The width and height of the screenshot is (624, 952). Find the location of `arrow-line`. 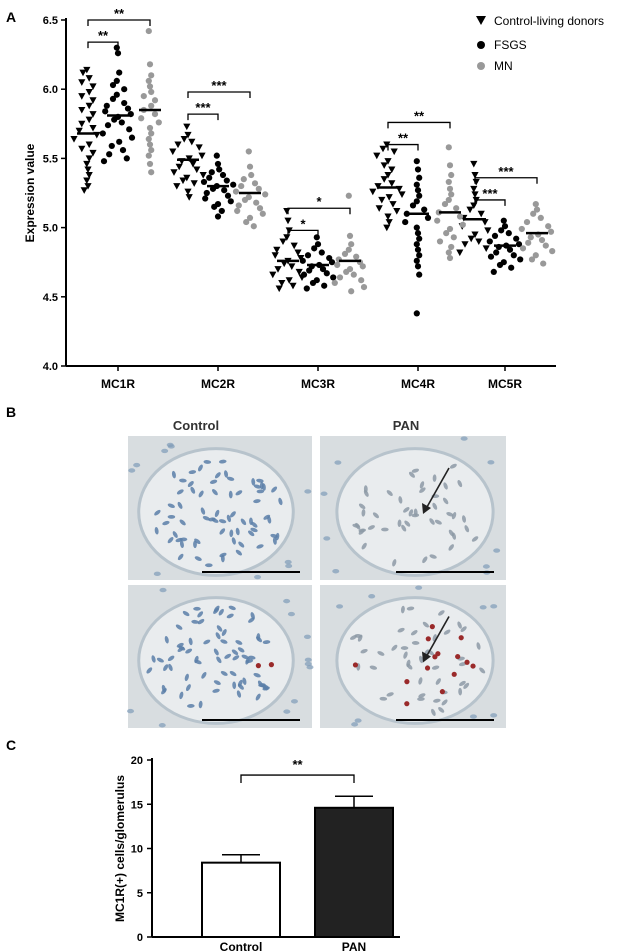

arrow-line is located at coordinates (438, 636).